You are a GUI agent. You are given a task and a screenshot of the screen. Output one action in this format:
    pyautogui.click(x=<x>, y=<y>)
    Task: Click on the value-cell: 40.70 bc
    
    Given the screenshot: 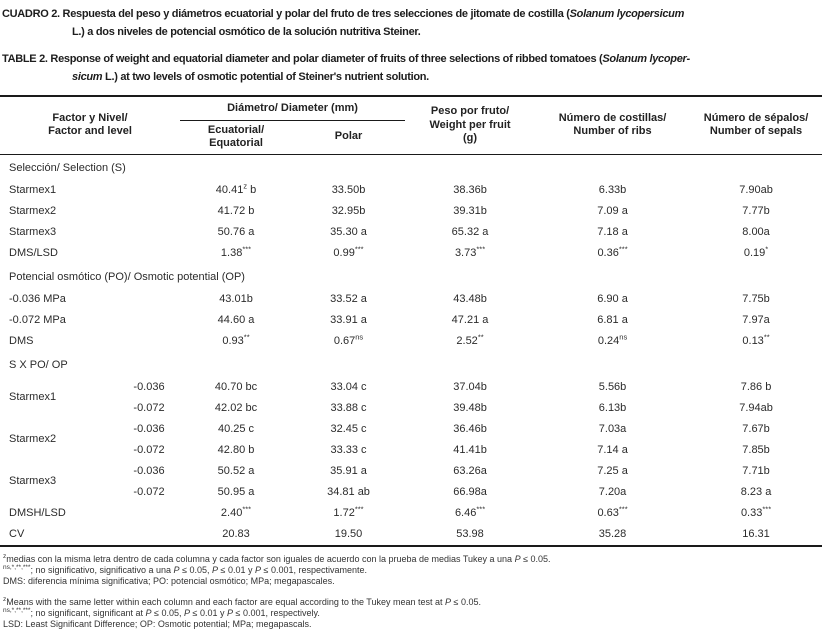 What is the action you would take?
    pyautogui.click(x=236, y=386)
    